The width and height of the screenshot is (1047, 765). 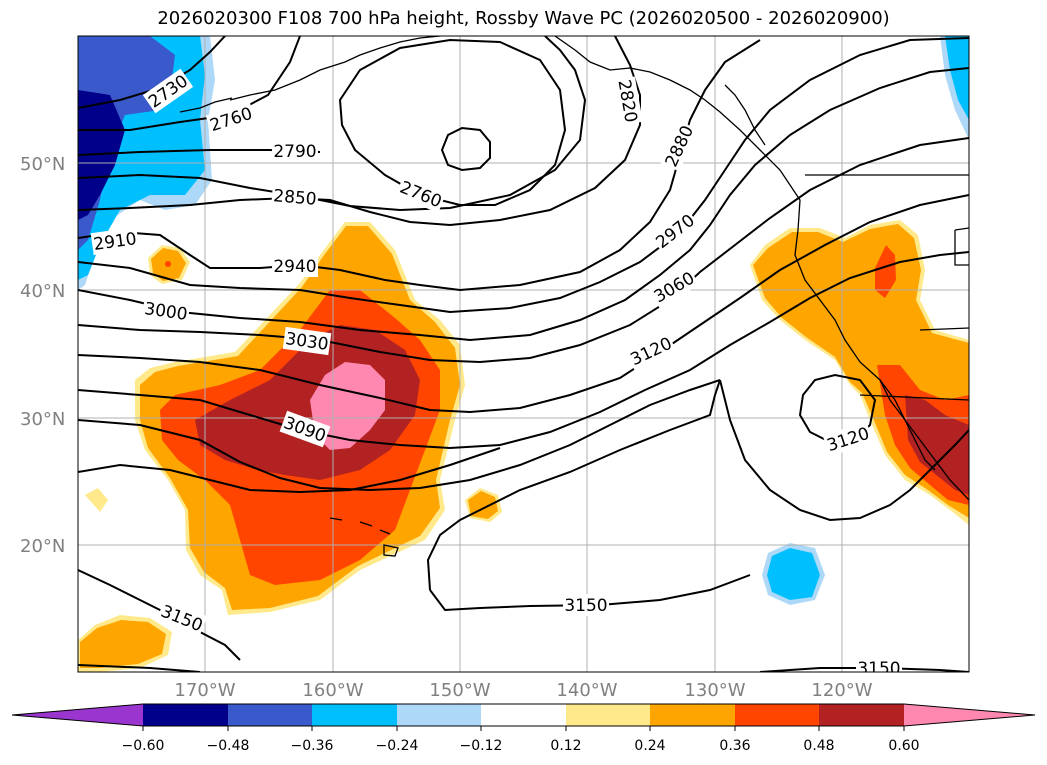 I want to click on colorbar-tick-label: −0.24, so click(x=397, y=746).